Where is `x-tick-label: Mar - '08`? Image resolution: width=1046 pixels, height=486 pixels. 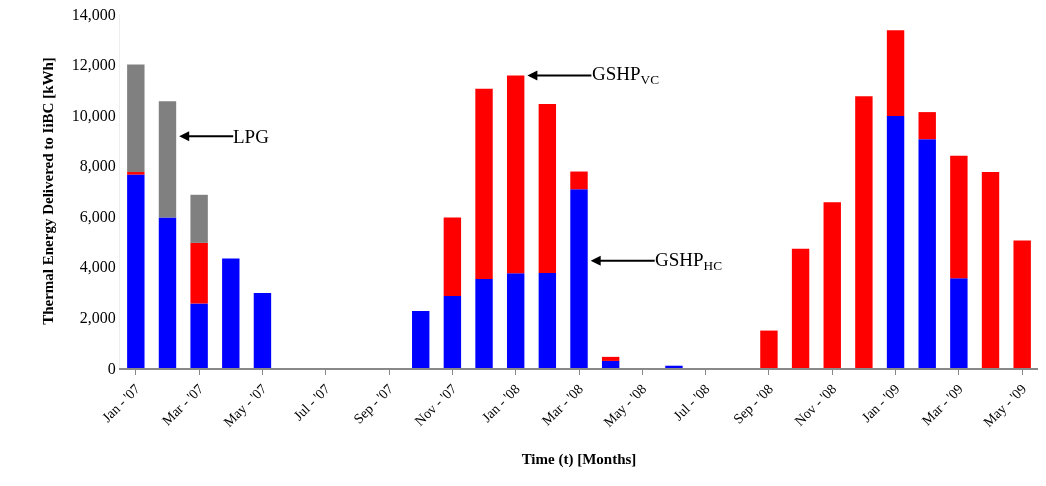
x-tick-label: Mar - '08 is located at coordinates (563, 405).